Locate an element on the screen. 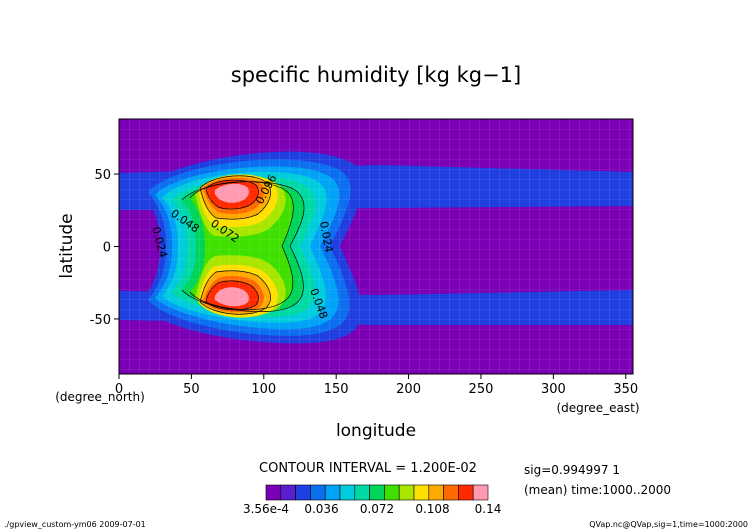 This screenshot has height=532, width=752. time-info: (mean) time:1000..2000 is located at coordinates (597, 490).